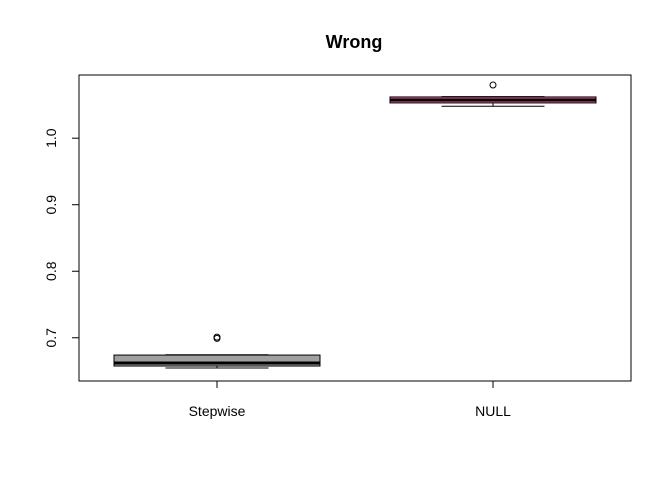 The height and width of the screenshot is (480, 672). I want to click on y-tick-label: 0.9, so click(51, 205).